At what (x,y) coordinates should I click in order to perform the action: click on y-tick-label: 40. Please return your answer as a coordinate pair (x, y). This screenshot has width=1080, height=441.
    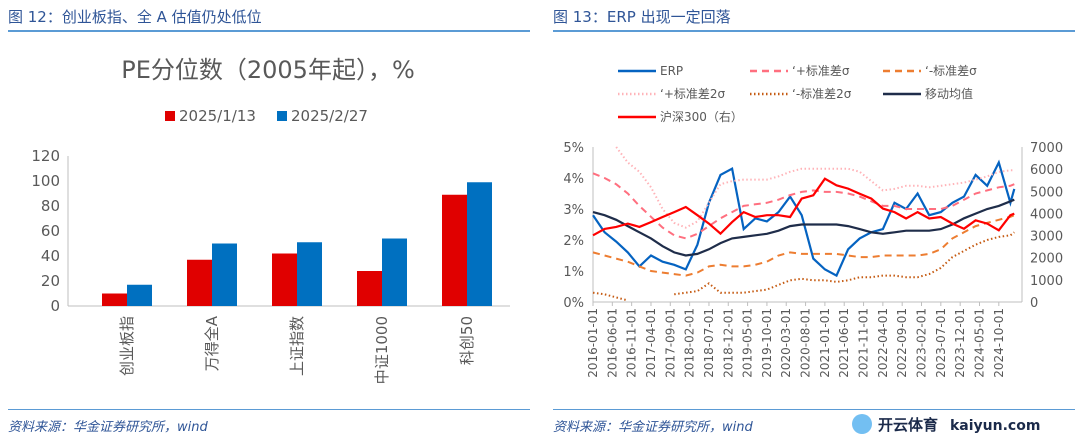
    Looking at the image, I should click on (50, 256).